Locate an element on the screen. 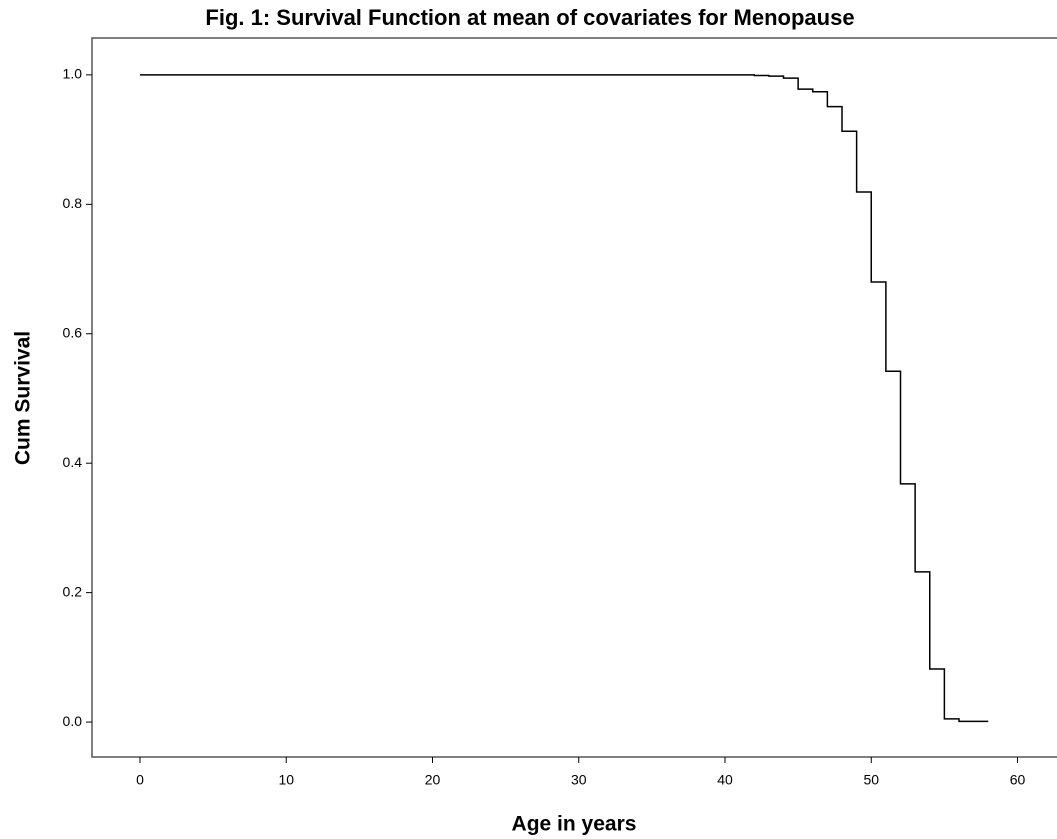 This screenshot has width=1057, height=839. y-tick-label: 0.0 is located at coordinates (73, 721).